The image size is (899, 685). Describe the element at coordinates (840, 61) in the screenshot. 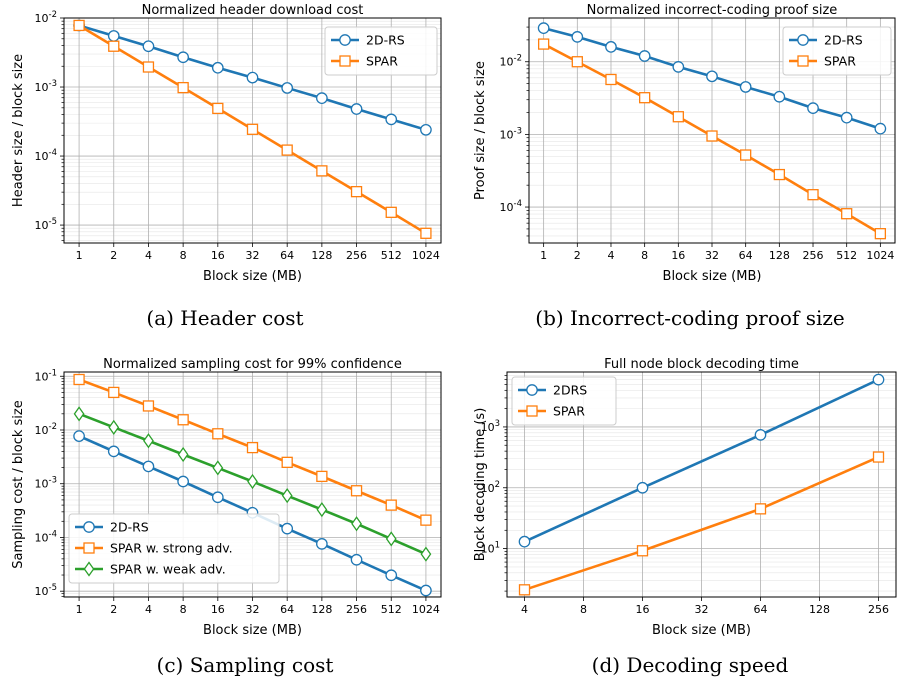

I see `legend-label: SPAR` at that location.